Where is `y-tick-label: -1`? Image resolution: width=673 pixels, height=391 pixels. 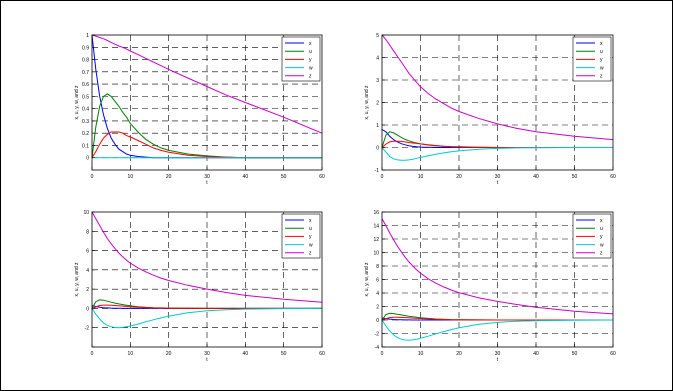 y-tick-label: -1 is located at coordinates (377, 171).